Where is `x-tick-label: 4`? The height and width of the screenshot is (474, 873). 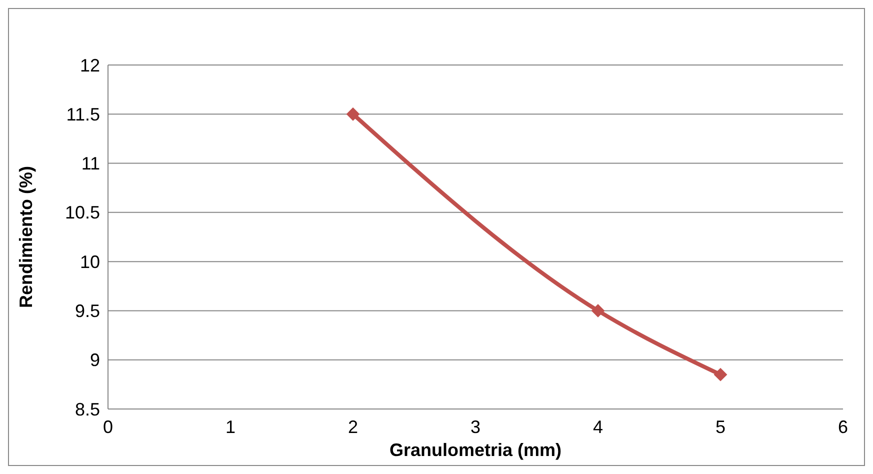
x-tick-label: 4 is located at coordinates (598, 427).